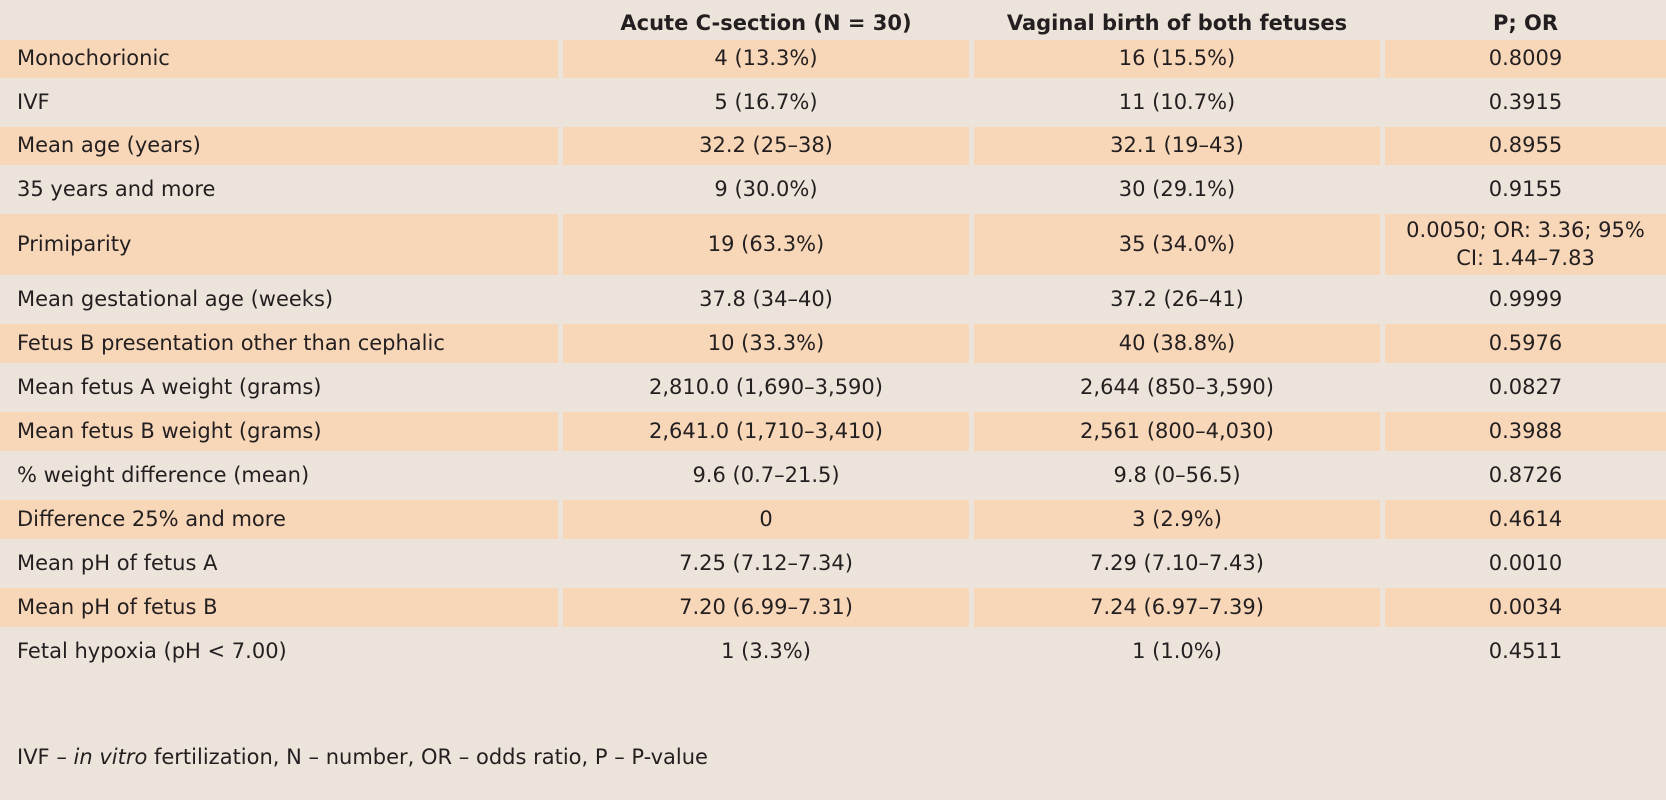 This screenshot has width=1666, height=800. What do you see at coordinates (1177, 146) in the screenshot?
I see `vaginal-birth-value: 32.1 (19–43)` at bounding box center [1177, 146].